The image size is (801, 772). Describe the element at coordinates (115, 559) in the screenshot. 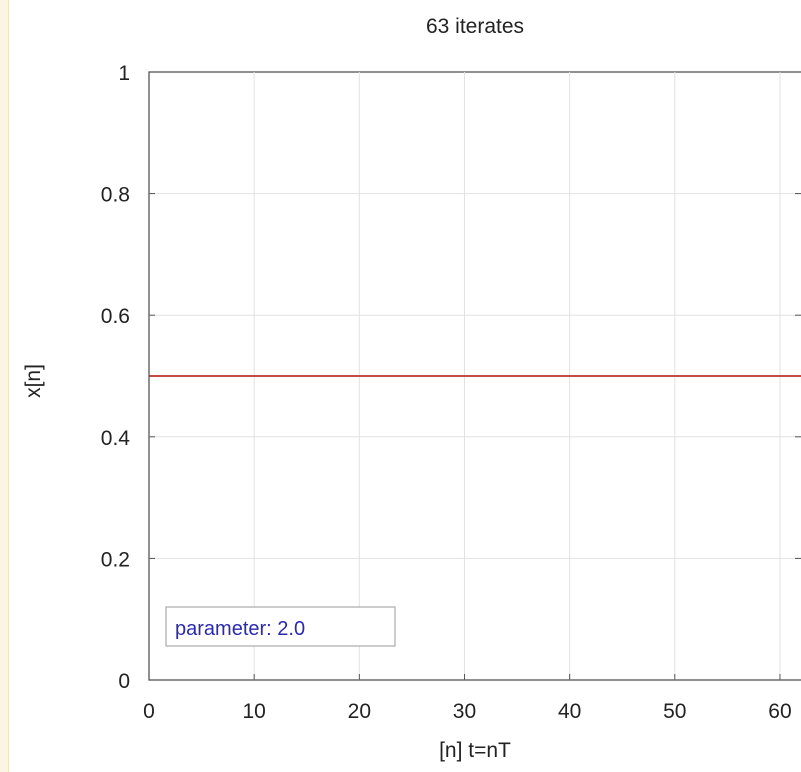

I see `y-tick-label: 0.2` at that location.